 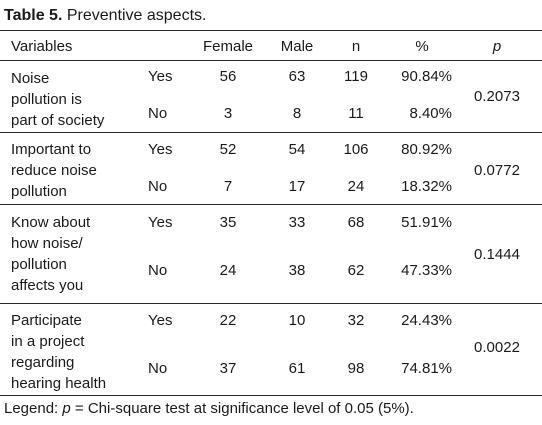 What do you see at coordinates (51, 149) in the screenshot?
I see `variable-label-line: Important to` at bounding box center [51, 149].